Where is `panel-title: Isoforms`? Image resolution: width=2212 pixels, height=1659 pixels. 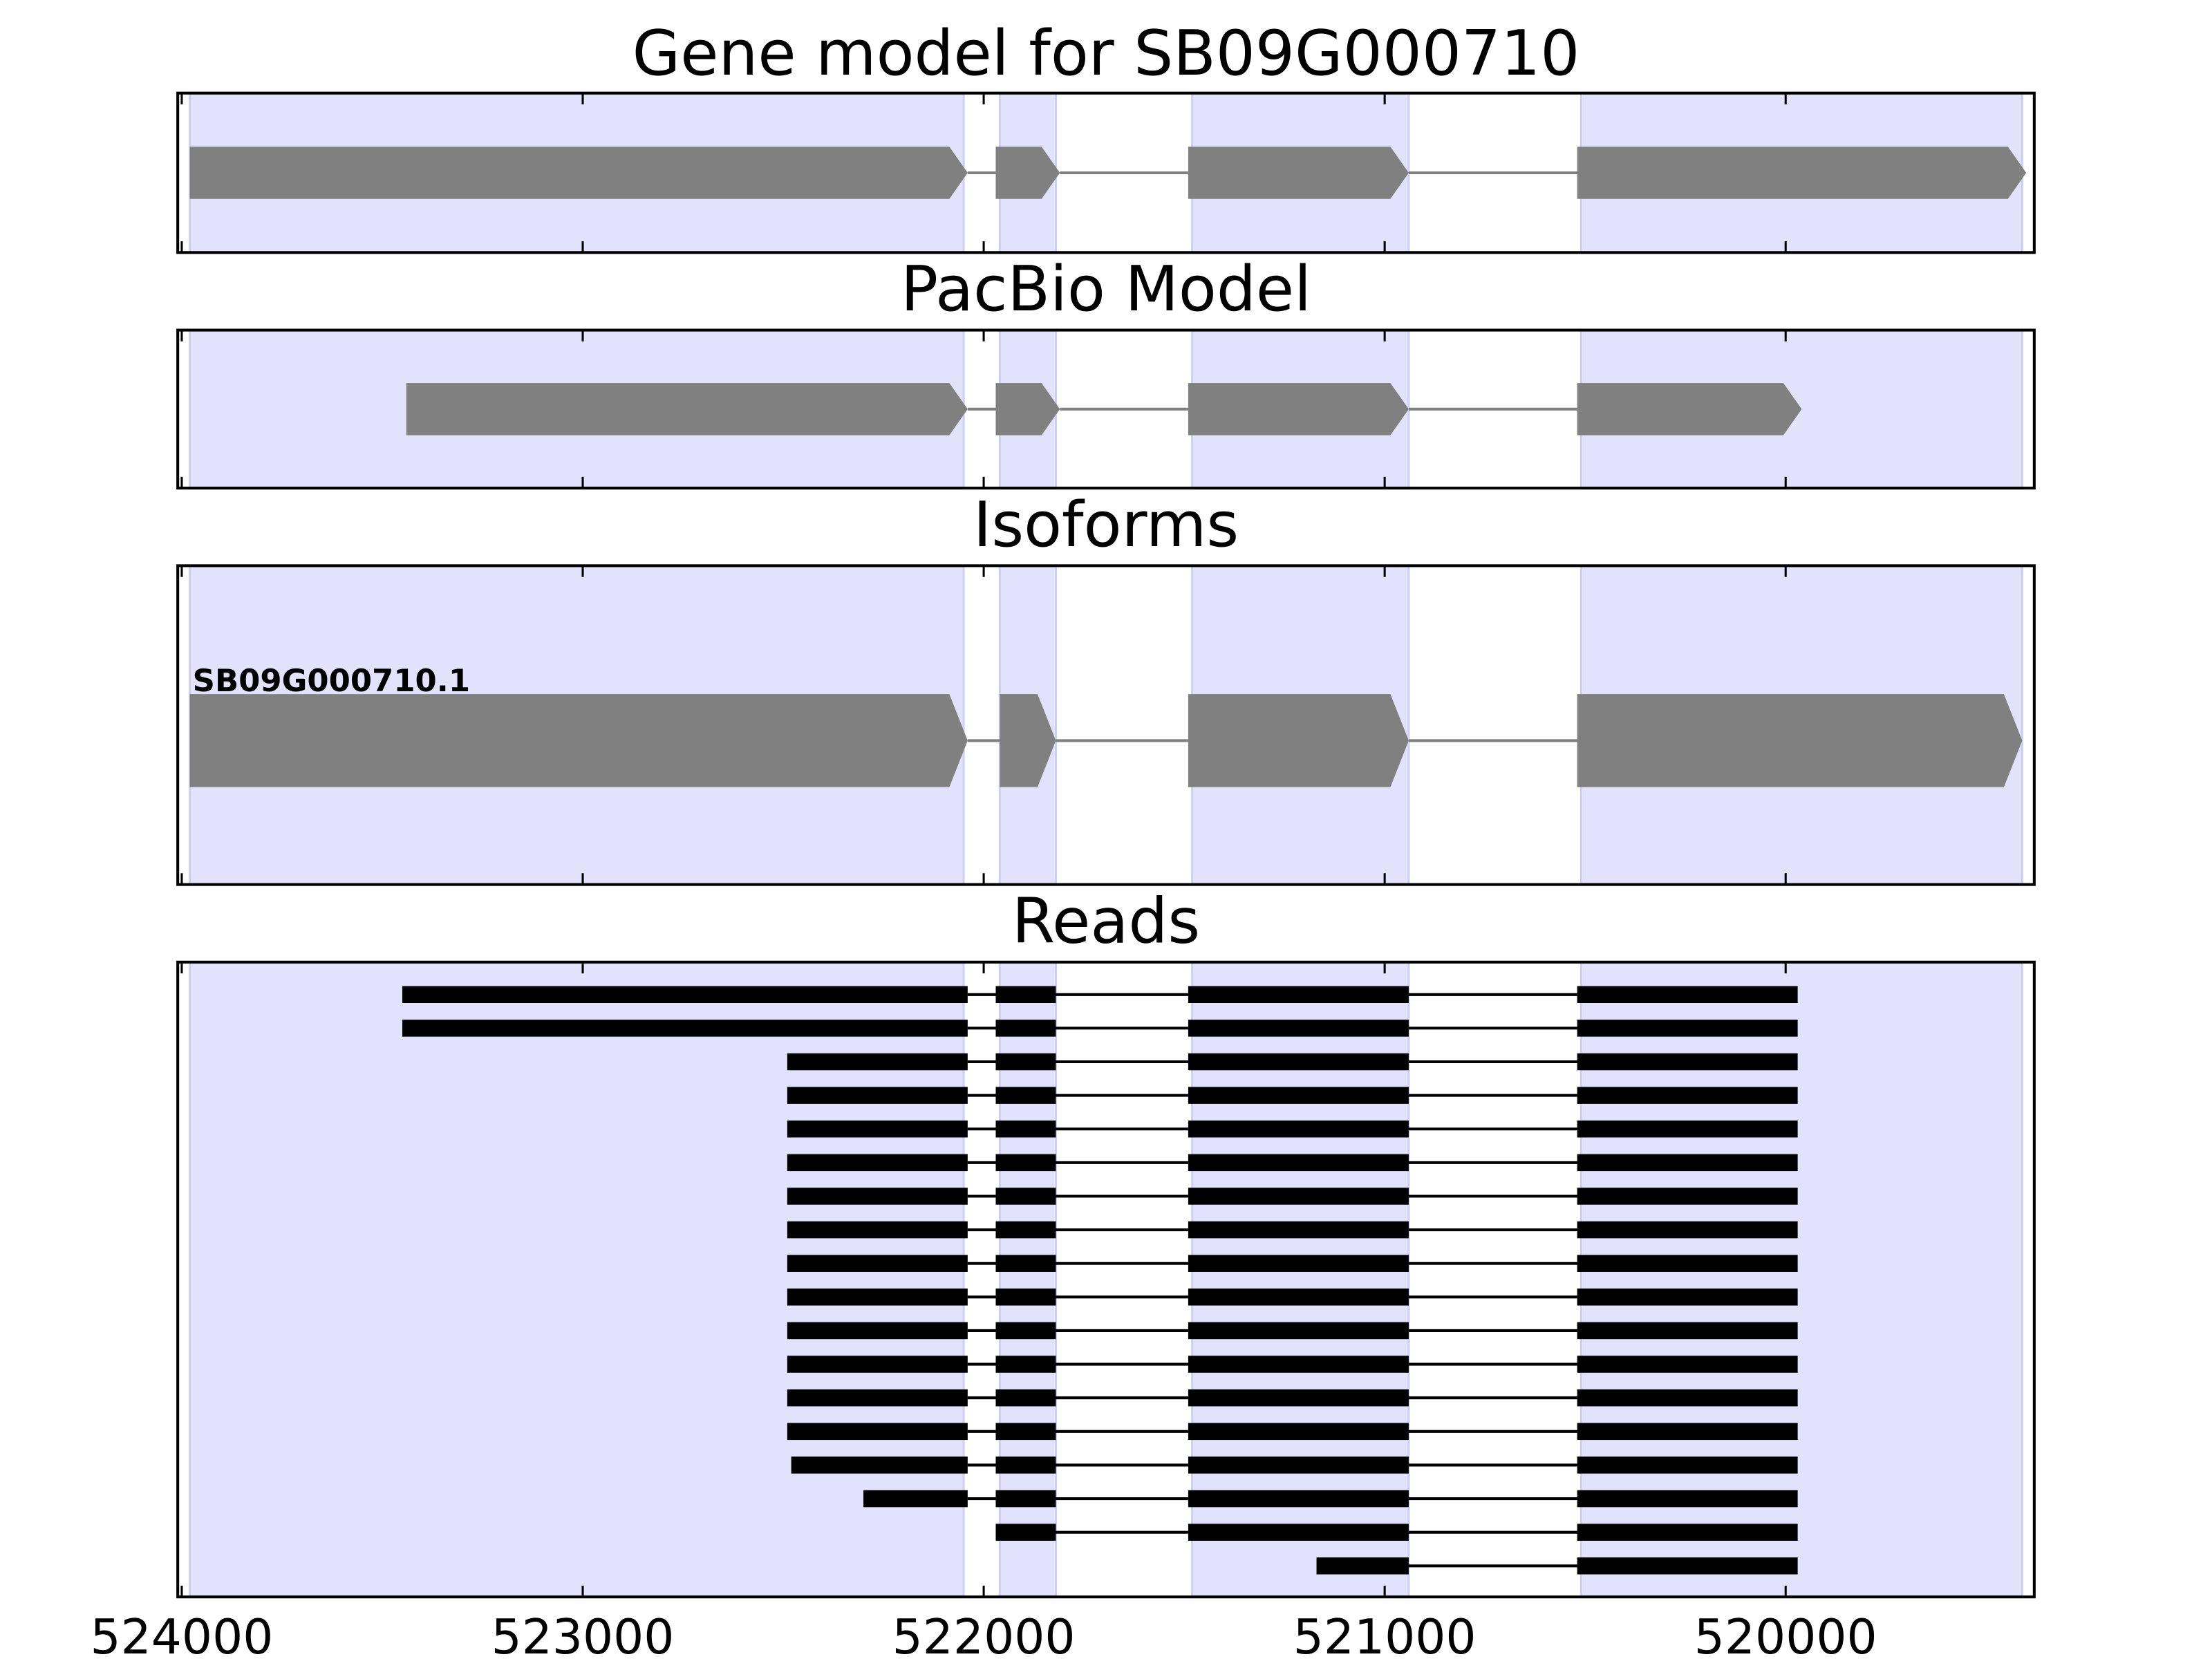
panel-title: Isoforms is located at coordinates (1106, 525).